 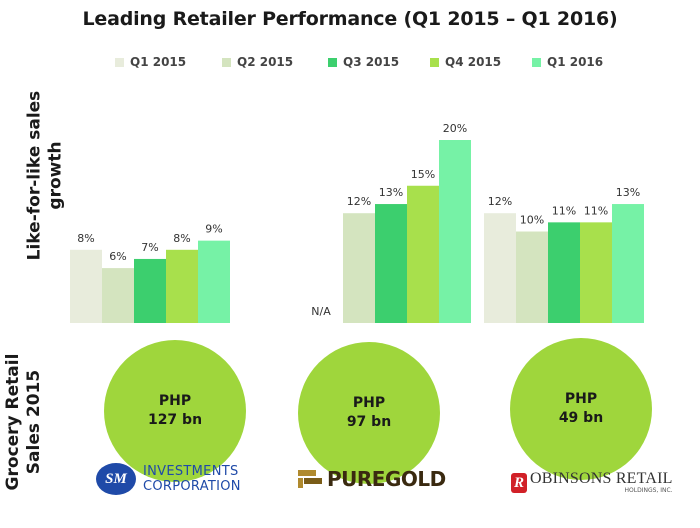 What do you see at coordinates (149, 247) in the screenshot?
I see `bar-data-label: 7%` at bounding box center [149, 247].